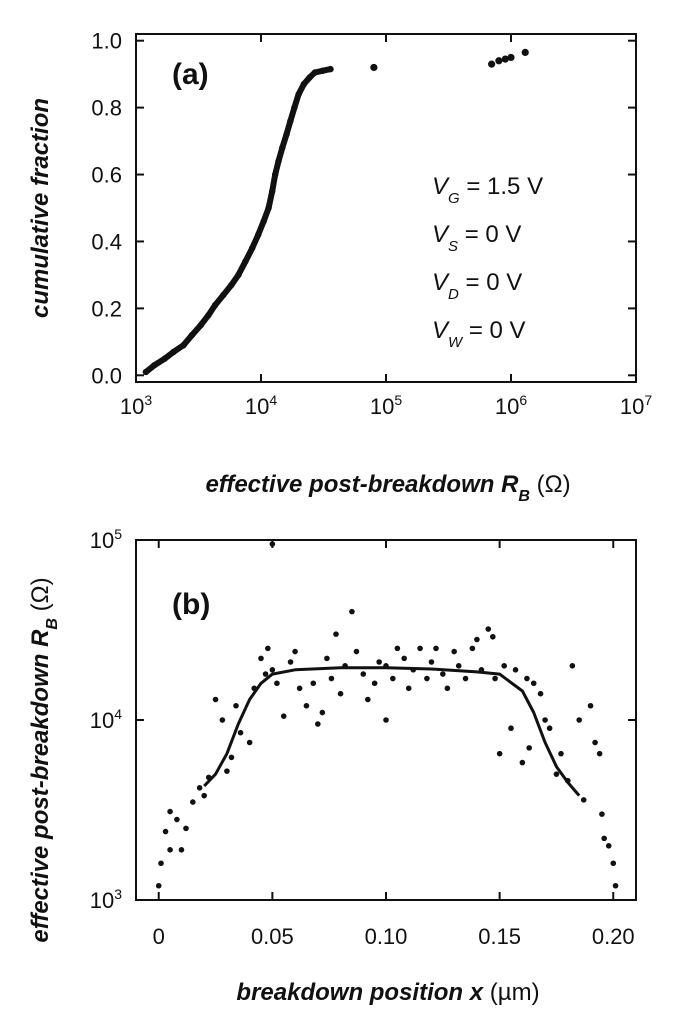 The image size is (682, 1028). I want to click on panel-a-xtick-label: 10⁴, so click(261, 405).